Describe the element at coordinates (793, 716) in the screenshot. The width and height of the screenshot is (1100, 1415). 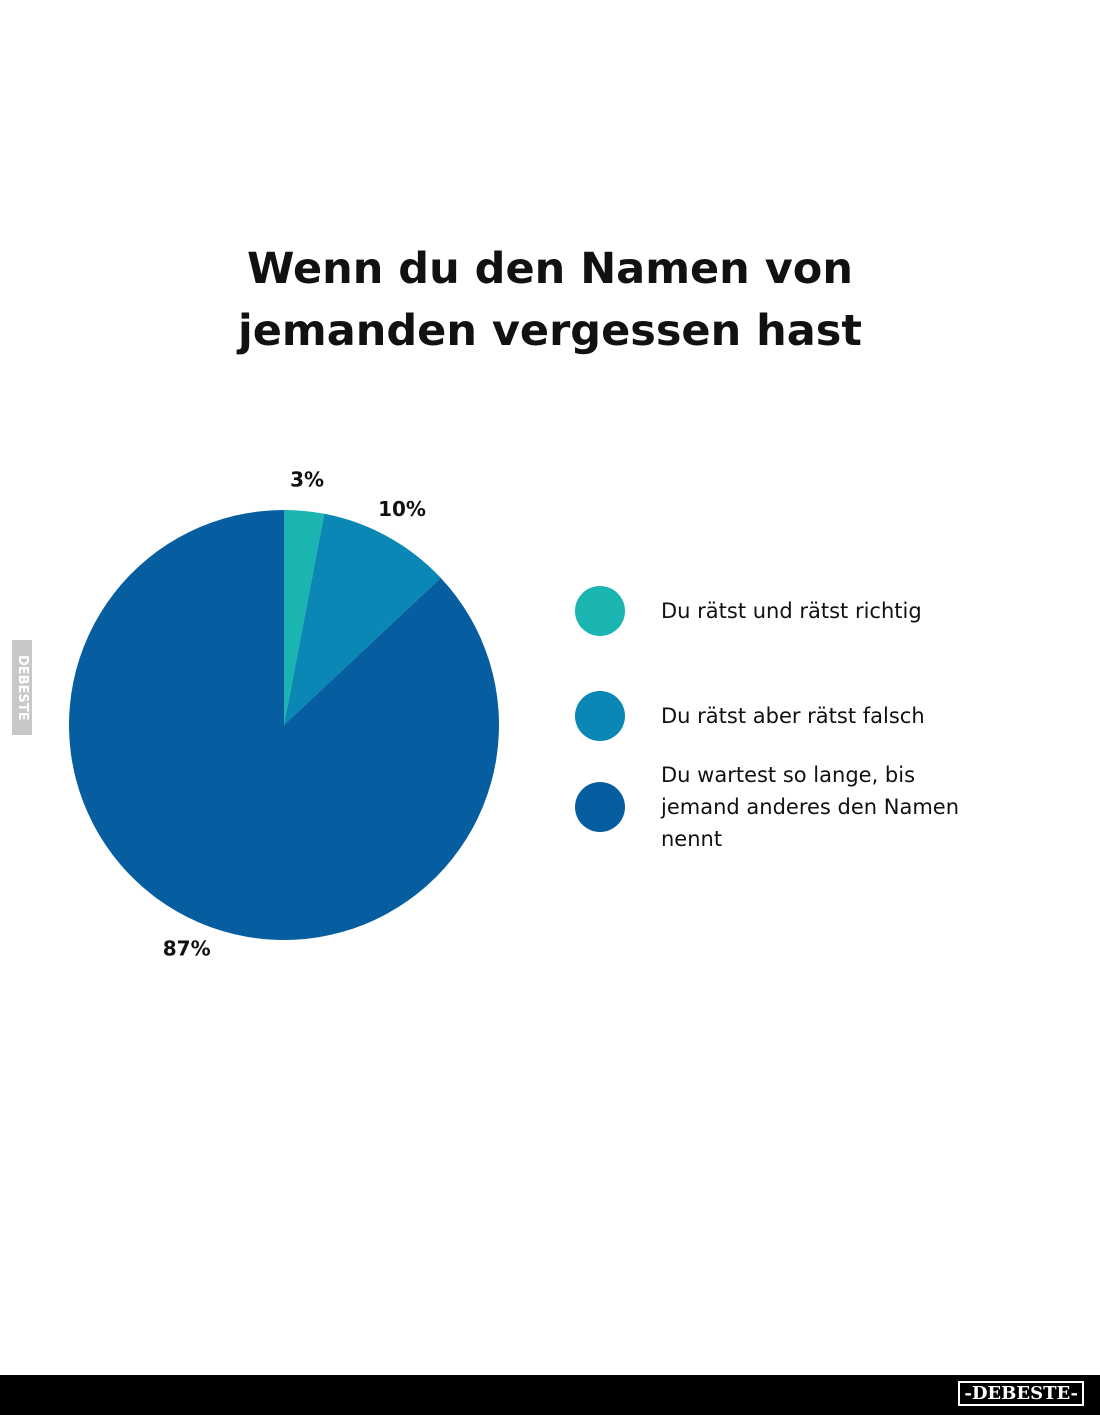
I see `legend-label: Du rätst aber rätst falsch` at that location.